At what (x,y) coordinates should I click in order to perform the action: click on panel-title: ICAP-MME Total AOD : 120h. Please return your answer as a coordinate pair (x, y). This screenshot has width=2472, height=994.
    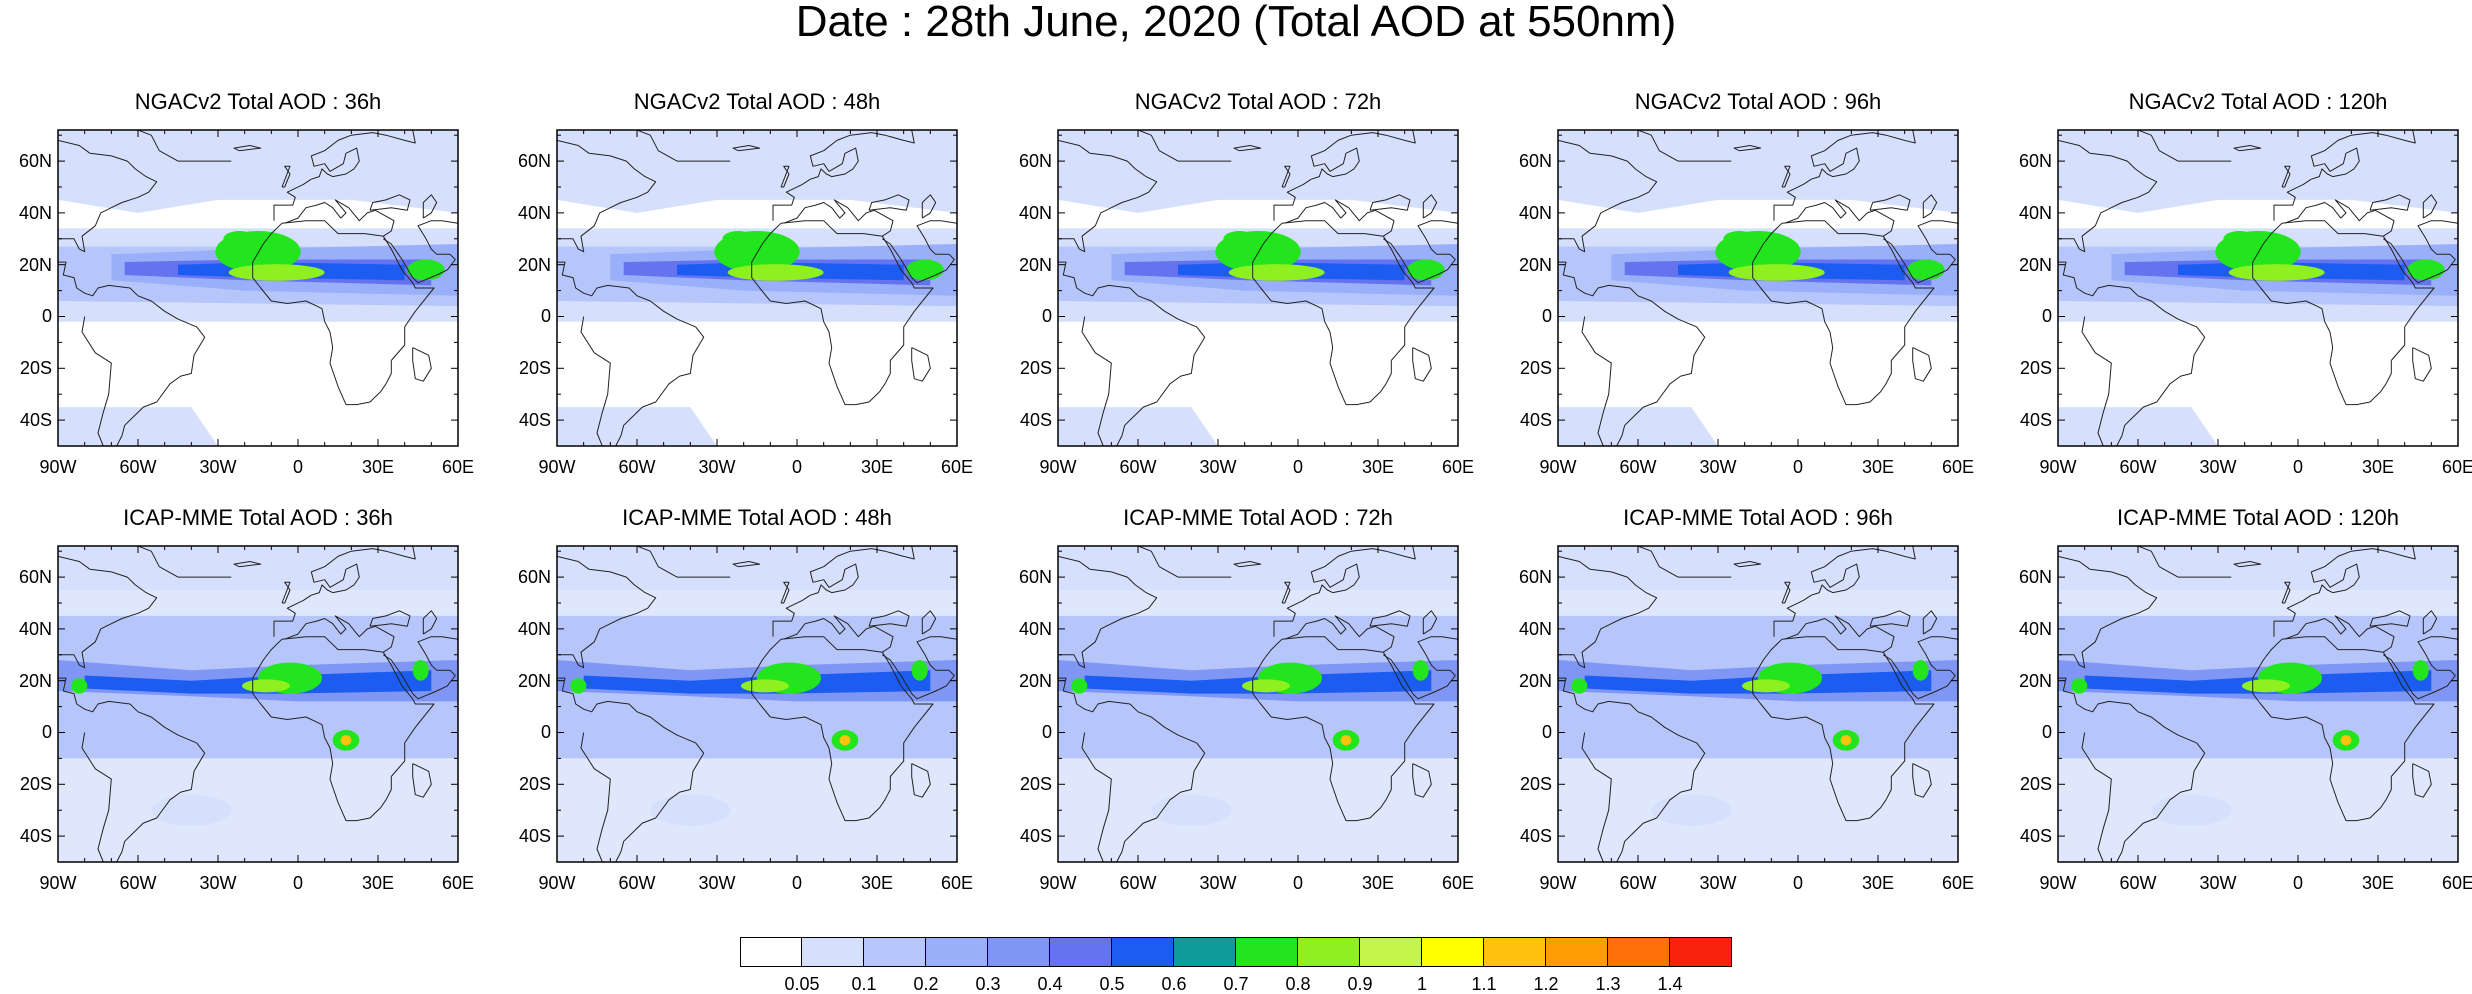
    Looking at the image, I should click on (2258, 517).